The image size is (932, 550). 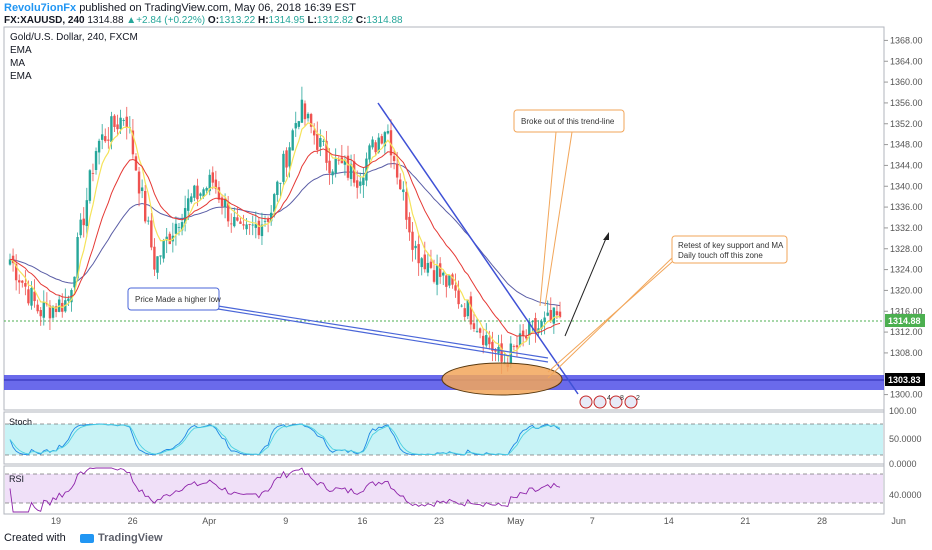 I want to click on legend-ma: MA, so click(x=17, y=63).